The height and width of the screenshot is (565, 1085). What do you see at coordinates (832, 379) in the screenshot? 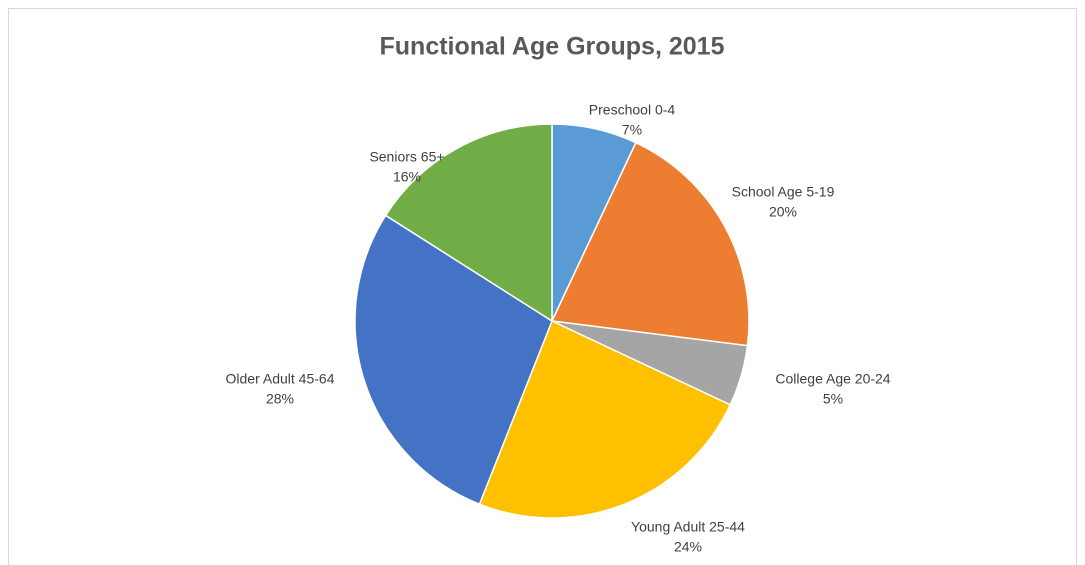
I see `slice-label-name: College Age 20-24` at bounding box center [832, 379].